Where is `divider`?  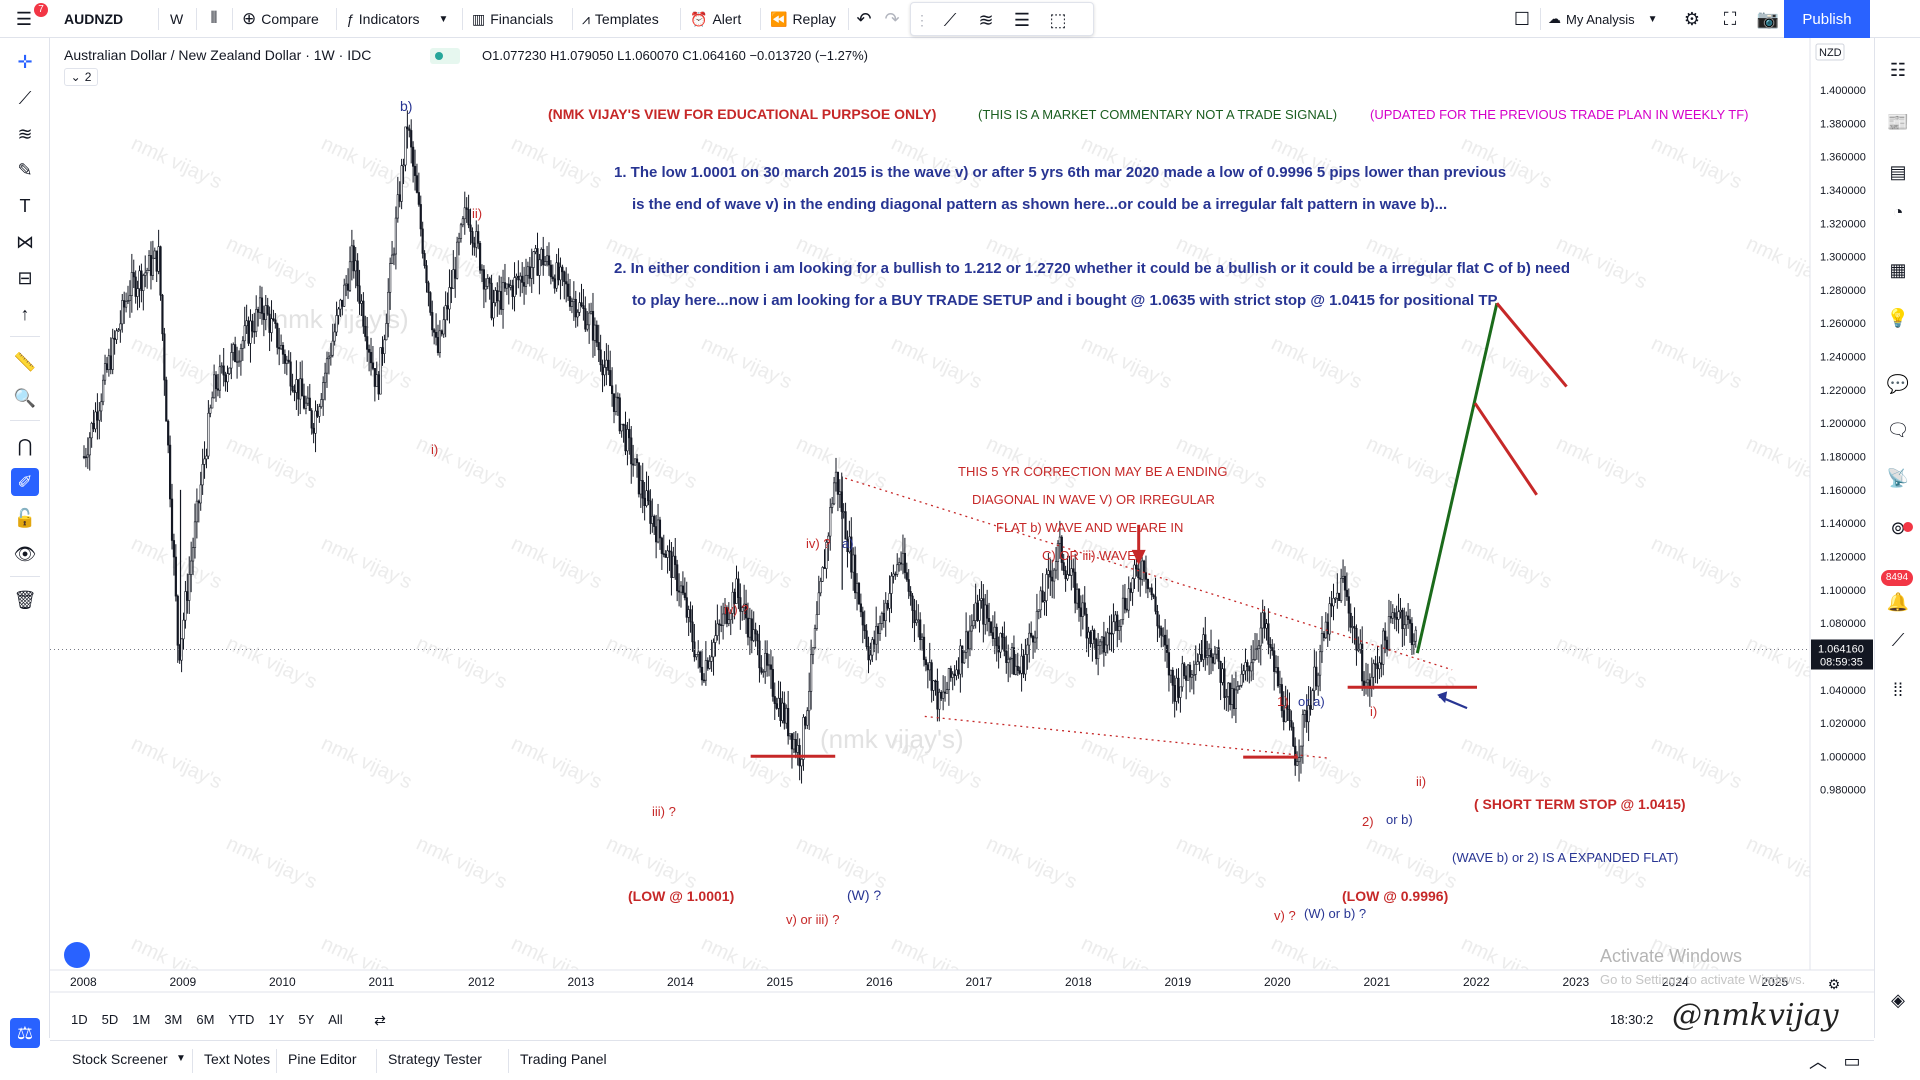
divider is located at coordinates (1540, 19).